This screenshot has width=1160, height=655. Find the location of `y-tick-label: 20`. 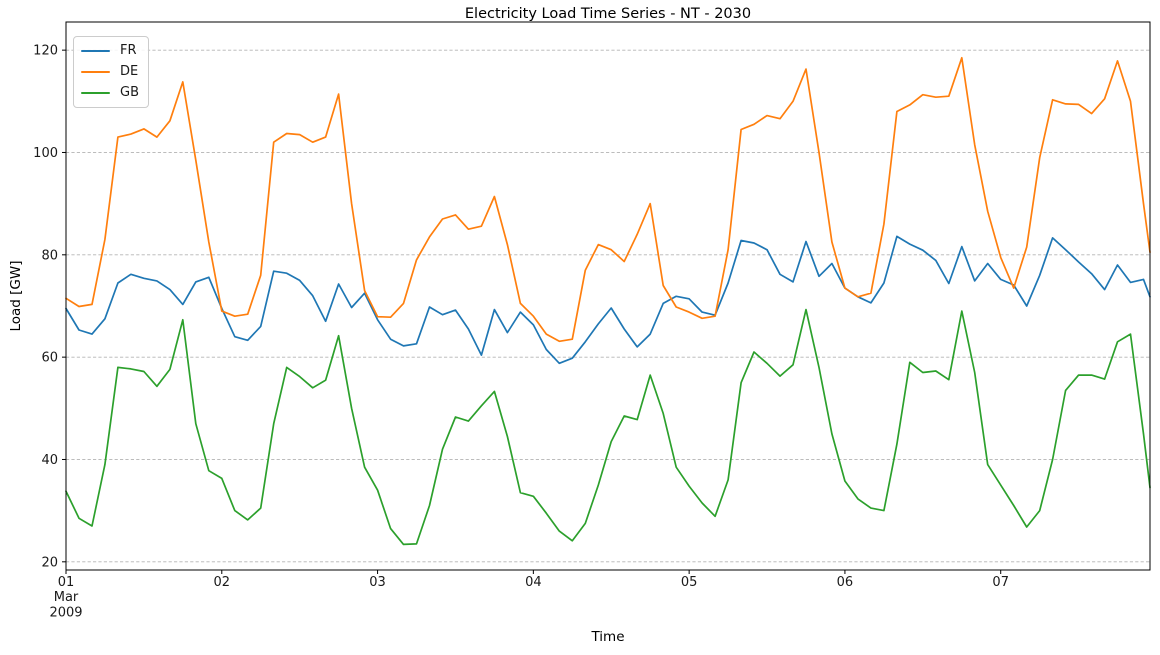

y-tick-label: 20 is located at coordinates (49, 562).